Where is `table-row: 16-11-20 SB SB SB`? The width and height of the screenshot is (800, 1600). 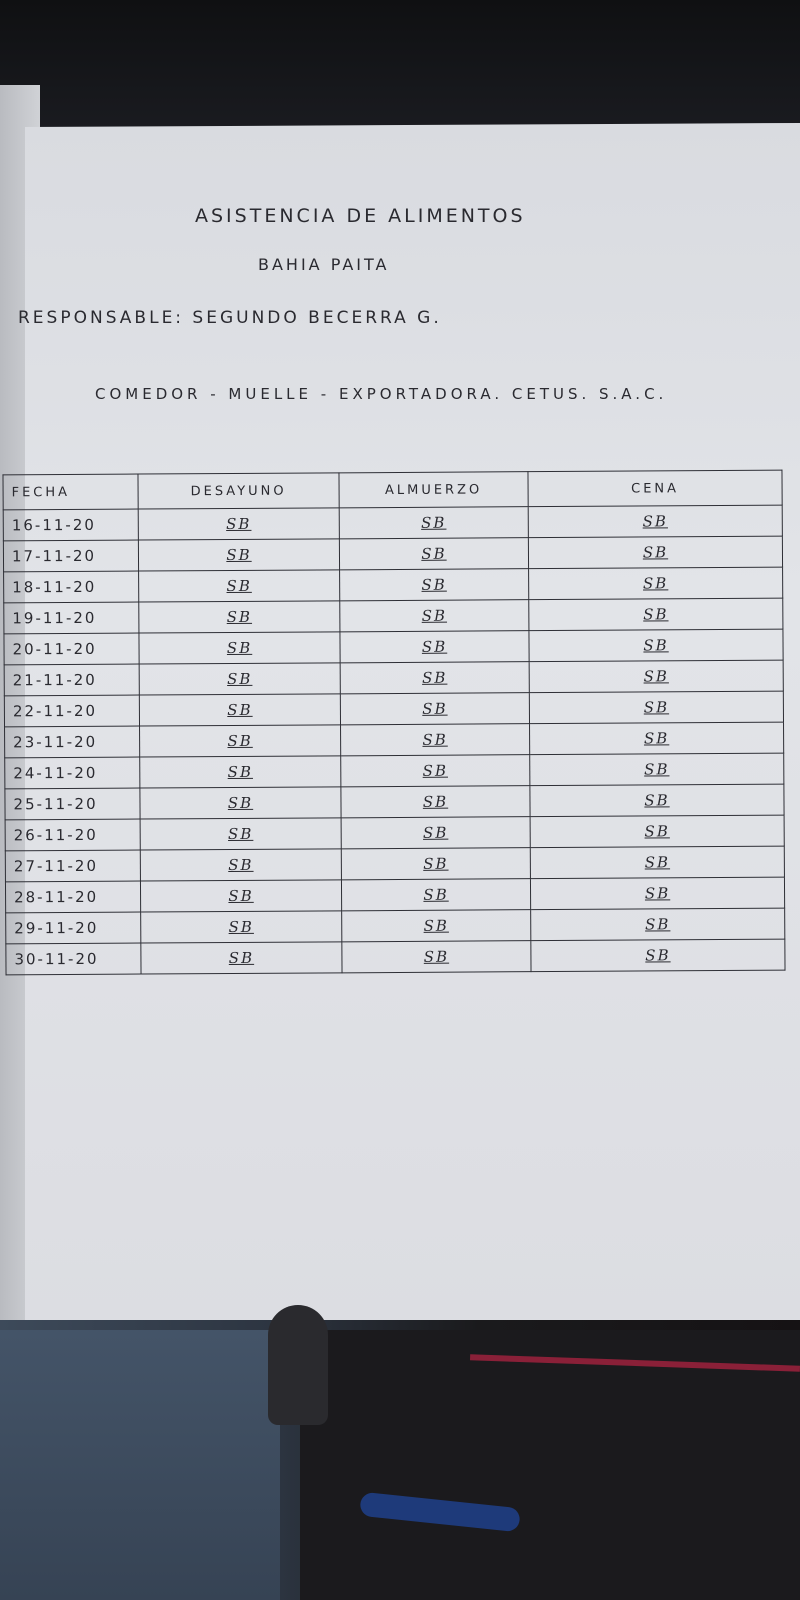
table-row: 16-11-20 SB SB SB is located at coordinates (393, 523).